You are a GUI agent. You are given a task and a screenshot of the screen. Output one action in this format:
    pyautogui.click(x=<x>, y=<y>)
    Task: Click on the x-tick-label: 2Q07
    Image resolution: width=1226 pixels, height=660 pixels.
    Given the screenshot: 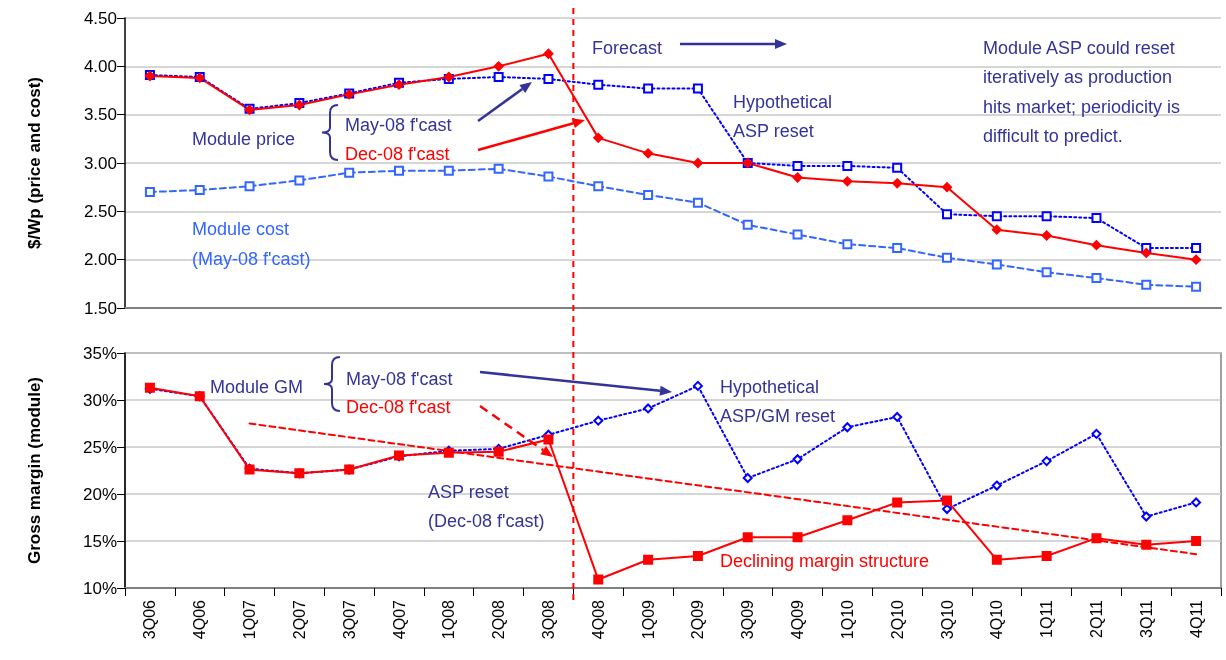 What is the action you would take?
    pyautogui.click(x=299, y=619)
    